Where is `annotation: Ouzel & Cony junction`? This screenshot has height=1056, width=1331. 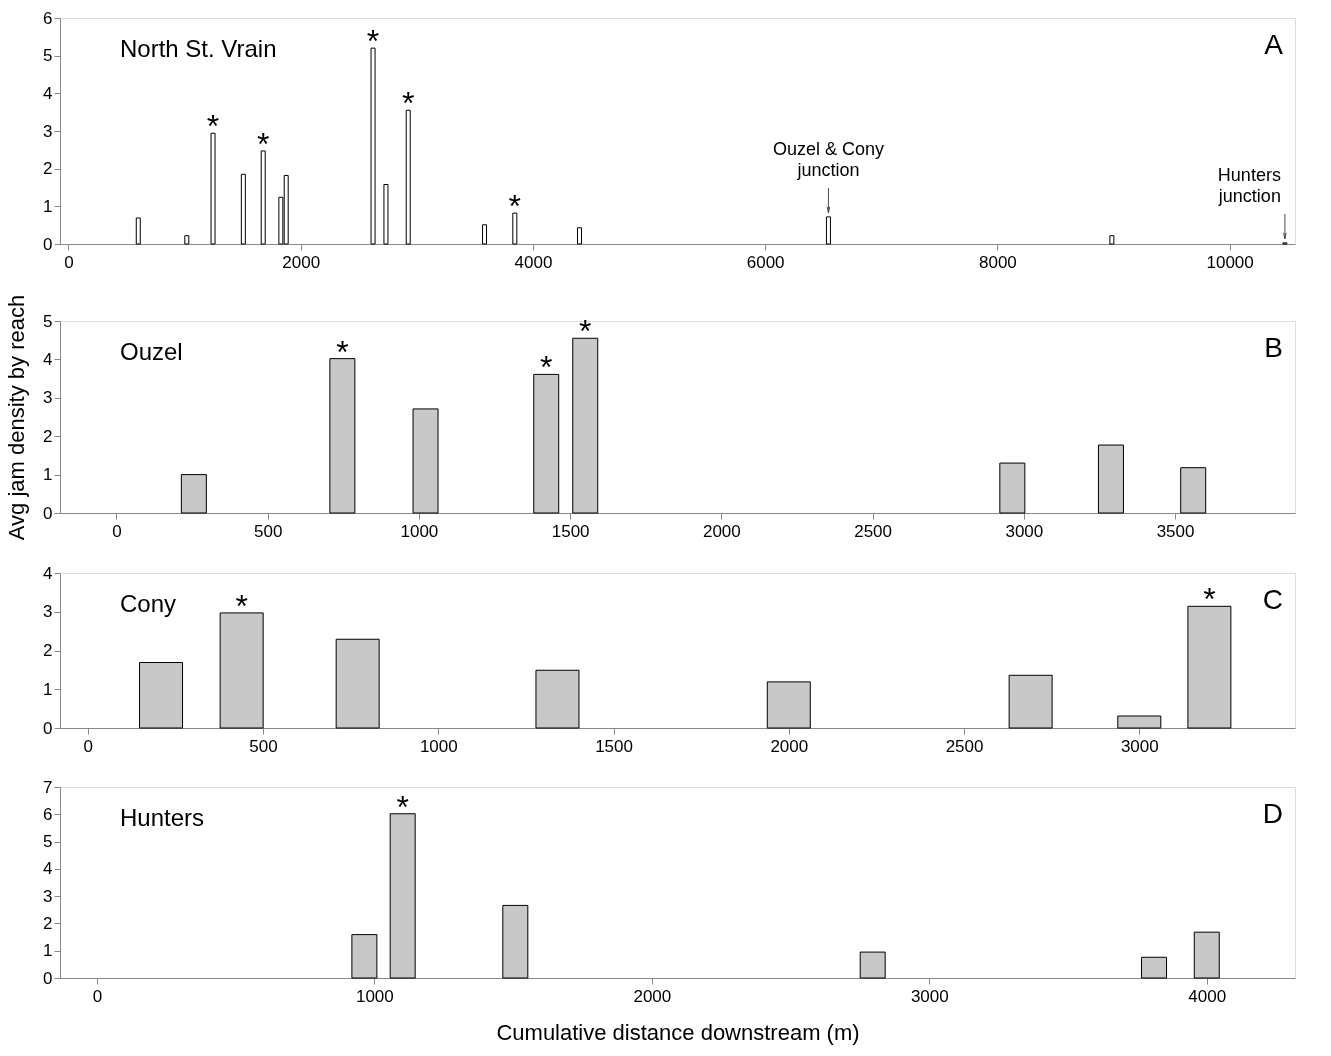 annotation: Ouzel & Cony junction is located at coordinates (828, 159).